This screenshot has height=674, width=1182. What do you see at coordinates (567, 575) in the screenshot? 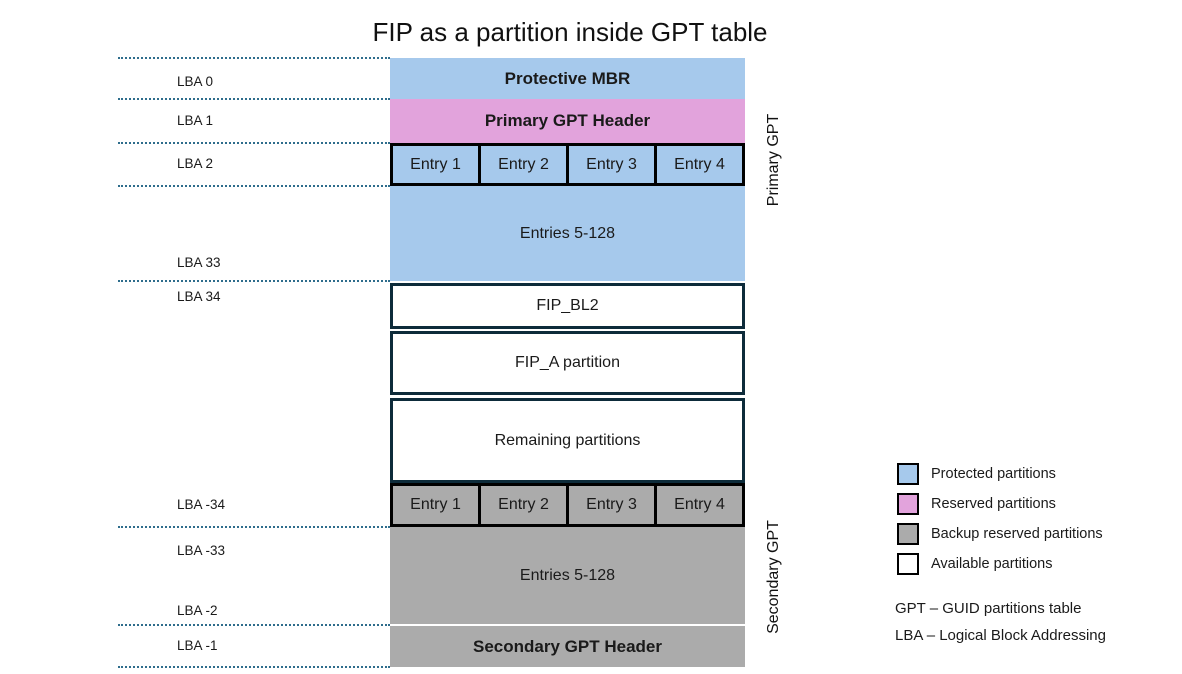
I see `block-secondary-entries-5-128: Entries 5-128` at bounding box center [567, 575].